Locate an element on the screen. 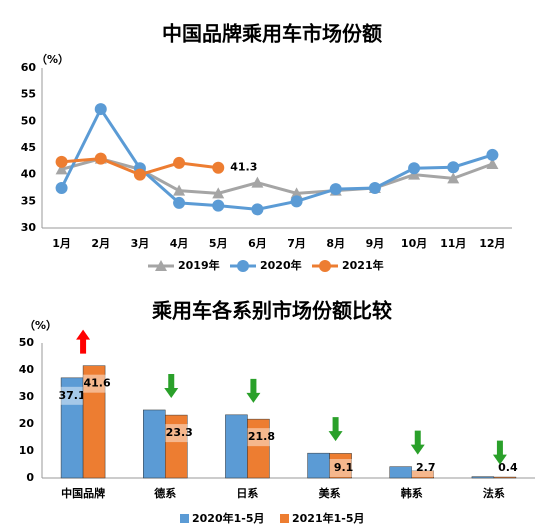  data-label: 21.8 is located at coordinates (261, 436).